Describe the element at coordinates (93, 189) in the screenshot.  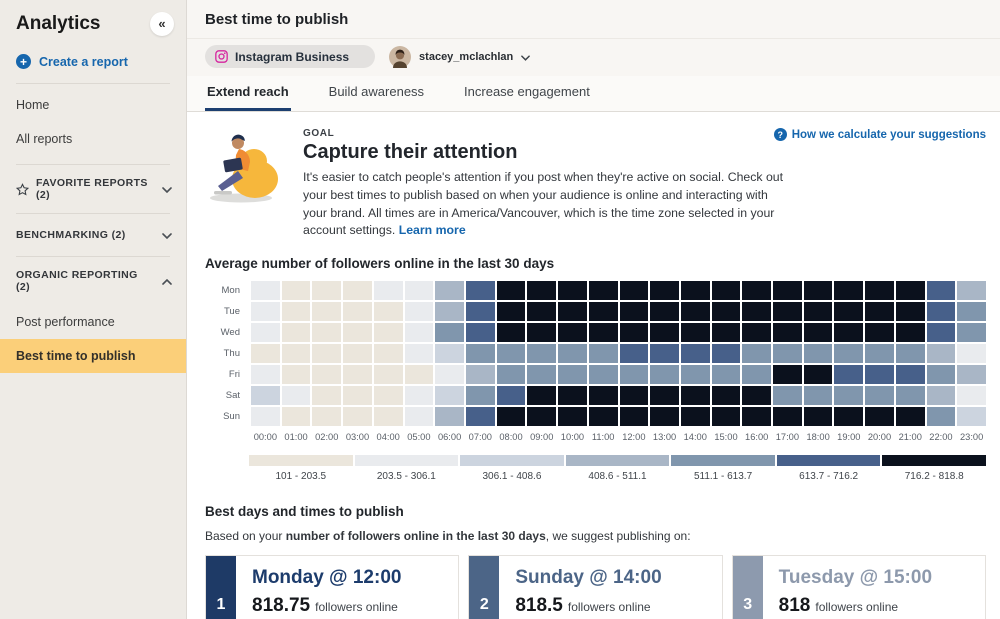
I see `sidebar-section-favorite-reports: FAVORITE REPORTS (2)` at that location.